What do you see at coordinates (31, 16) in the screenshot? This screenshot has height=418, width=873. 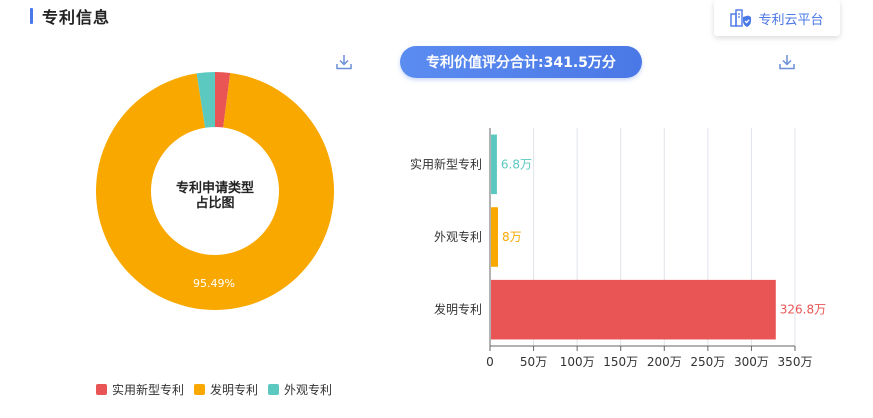 I see `title-accent-bar` at bounding box center [31, 16].